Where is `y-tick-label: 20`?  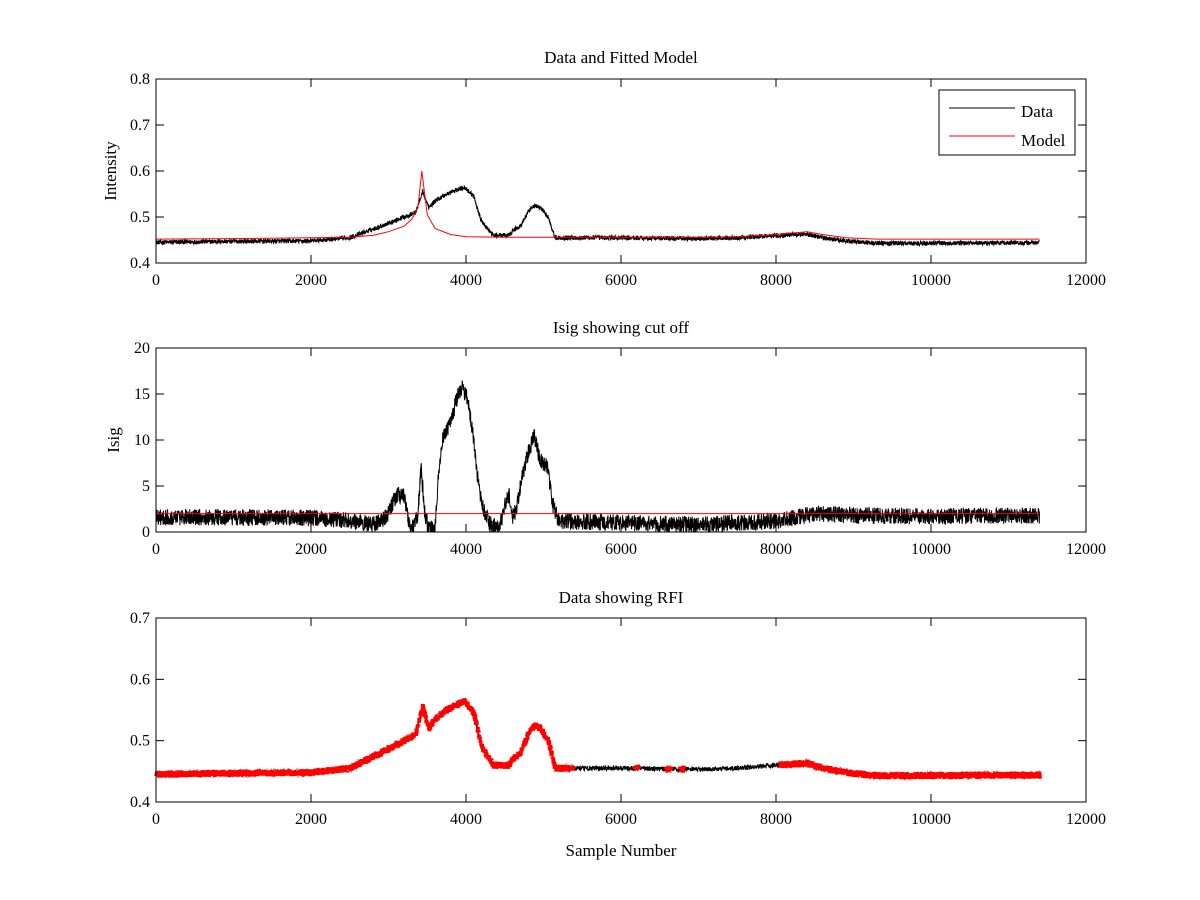 y-tick-label: 20 is located at coordinates (142, 348).